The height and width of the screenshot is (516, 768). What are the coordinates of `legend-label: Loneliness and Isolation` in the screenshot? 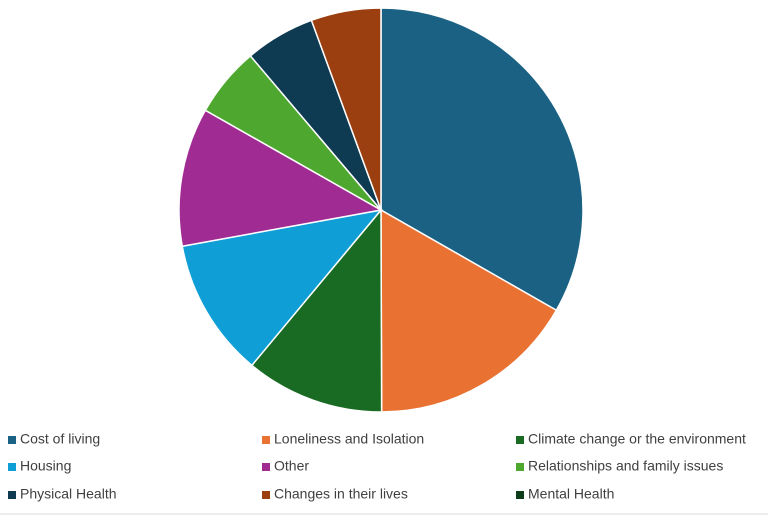 It's located at (349, 439).